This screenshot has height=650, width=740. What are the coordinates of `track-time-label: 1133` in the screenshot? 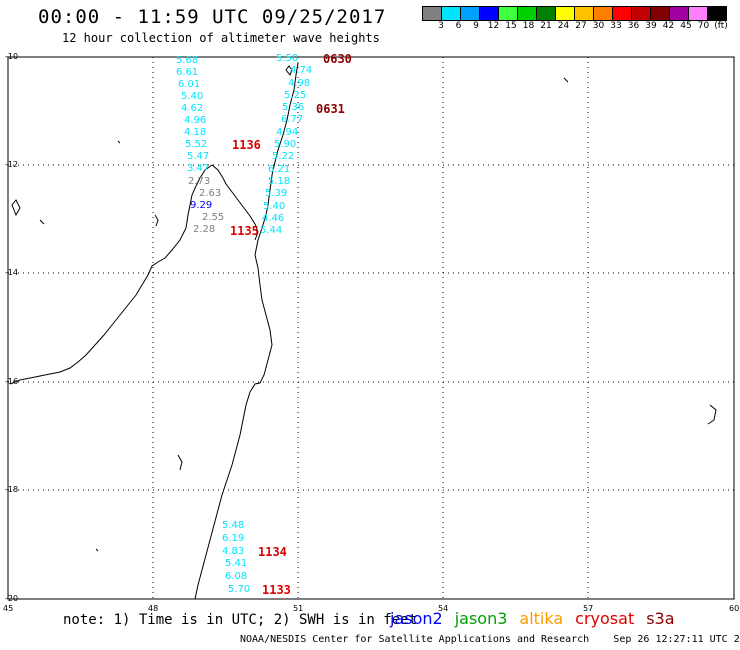 It's located at (276, 590).